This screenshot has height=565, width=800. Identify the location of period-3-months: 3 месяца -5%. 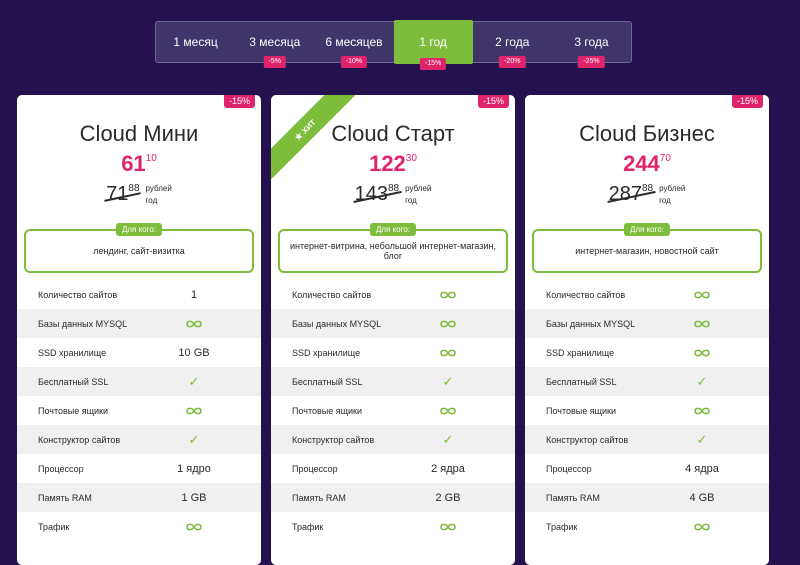
(274, 45).